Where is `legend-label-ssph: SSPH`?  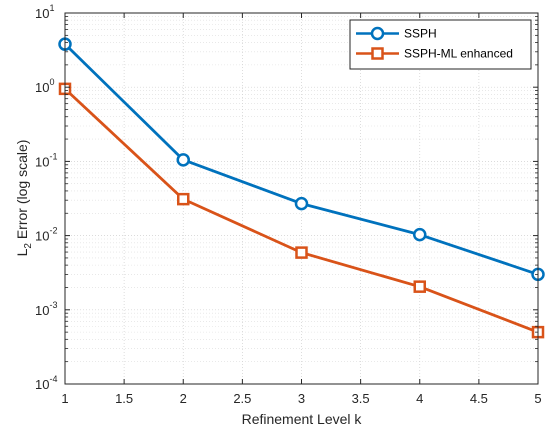
legend-label-ssph: SSPH is located at coordinates (420, 34).